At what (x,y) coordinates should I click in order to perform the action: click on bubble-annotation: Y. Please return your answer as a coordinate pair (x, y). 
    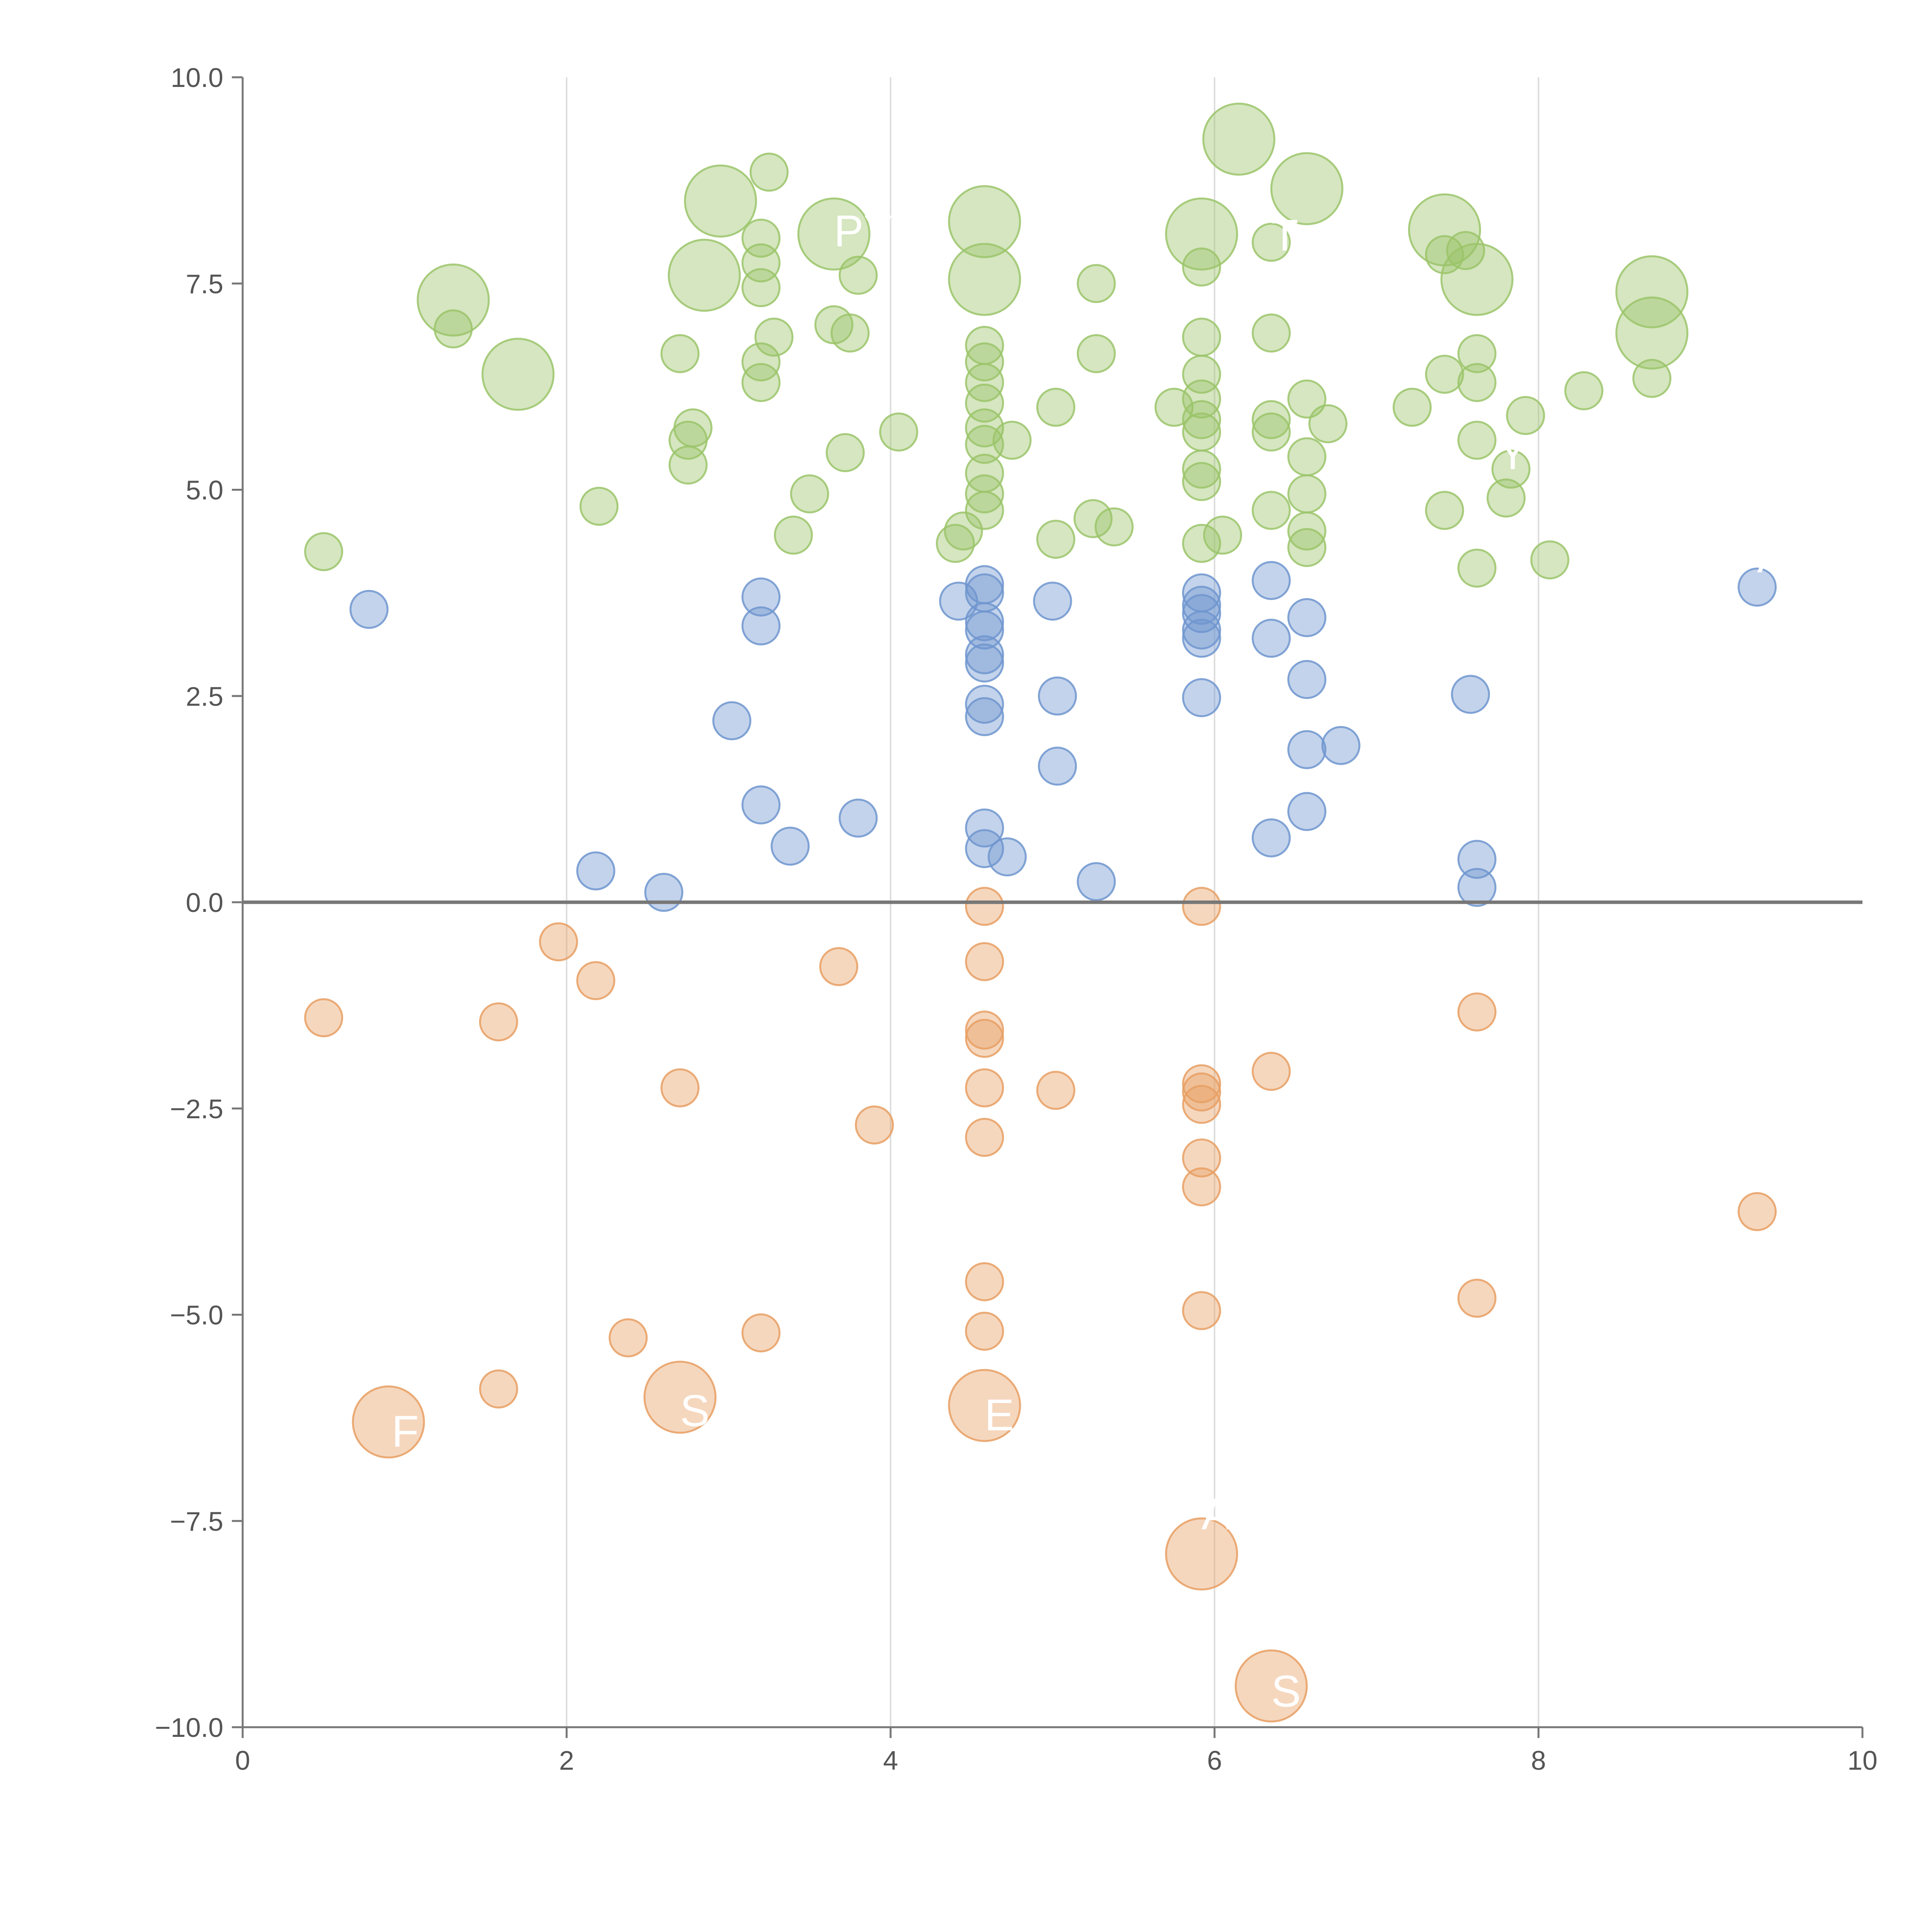
    Looking at the image, I should click on (1513, 454).